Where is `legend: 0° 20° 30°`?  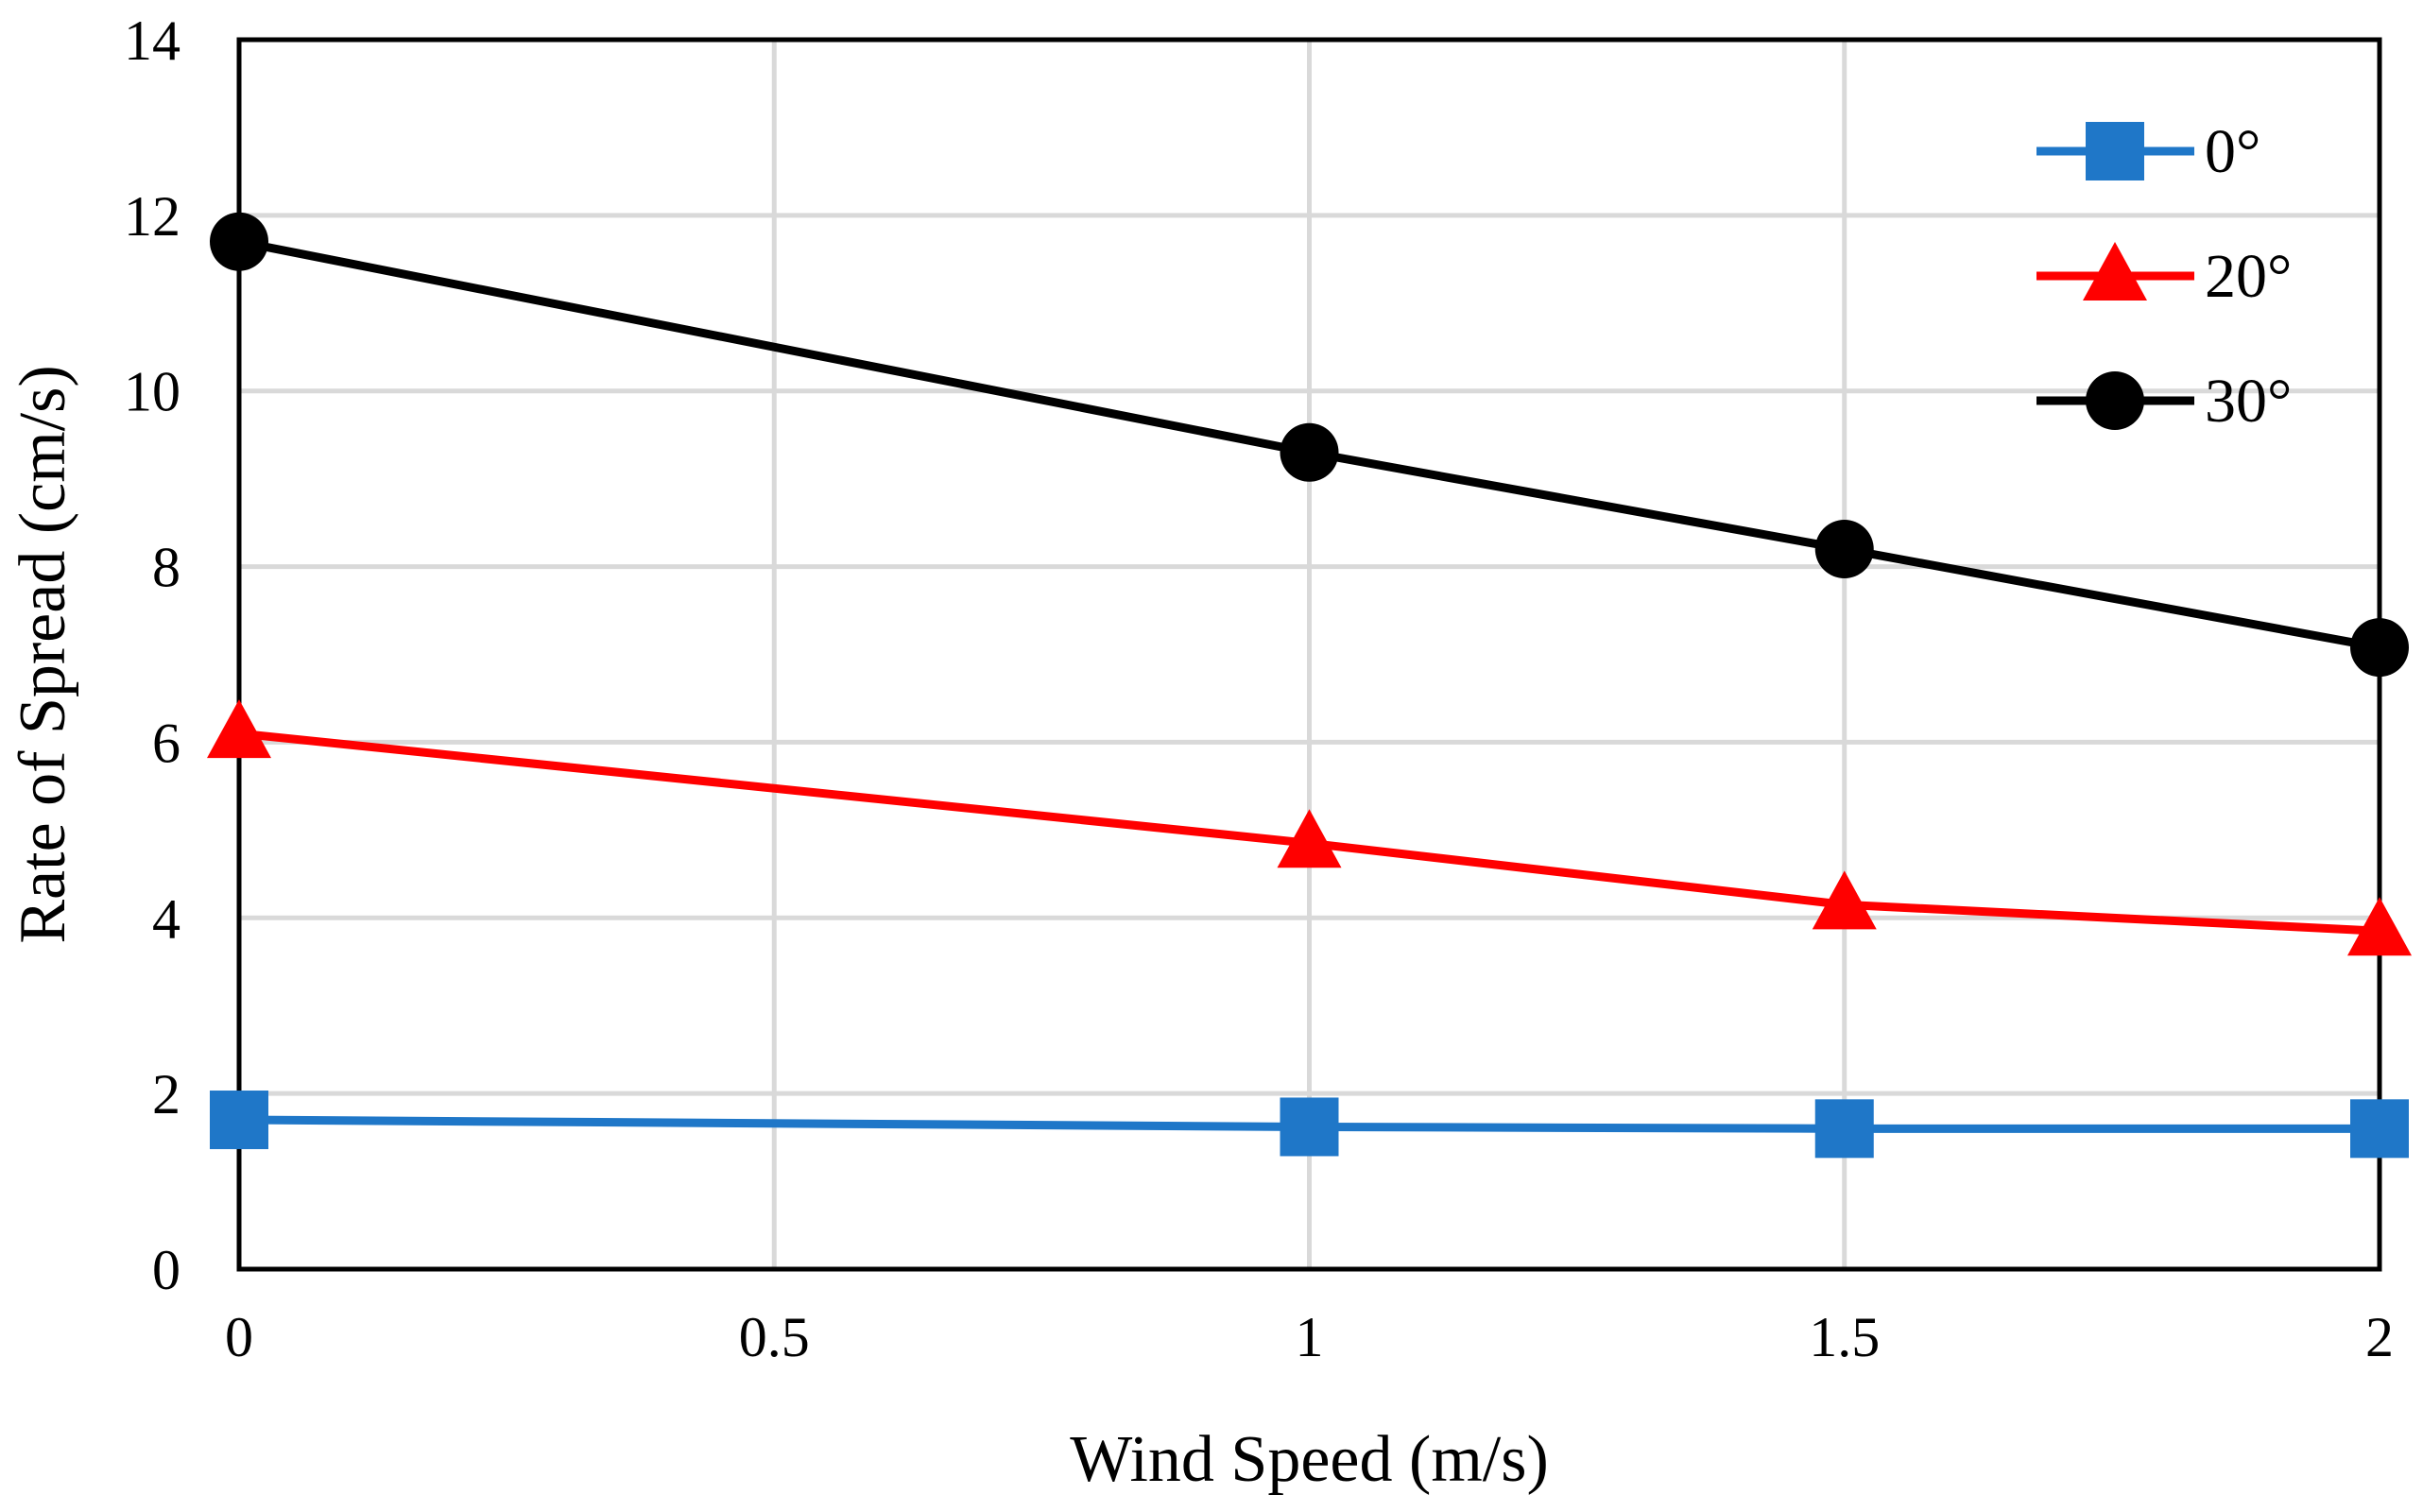 legend: 0° 20° 30° is located at coordinates (2164, 276).